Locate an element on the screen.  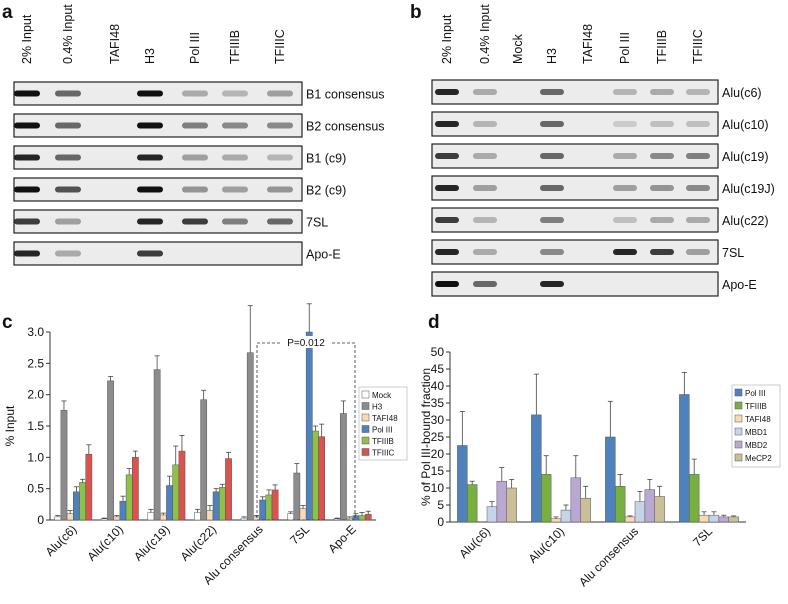
target-label: B1 consensus is located at coordinates (345, 95).